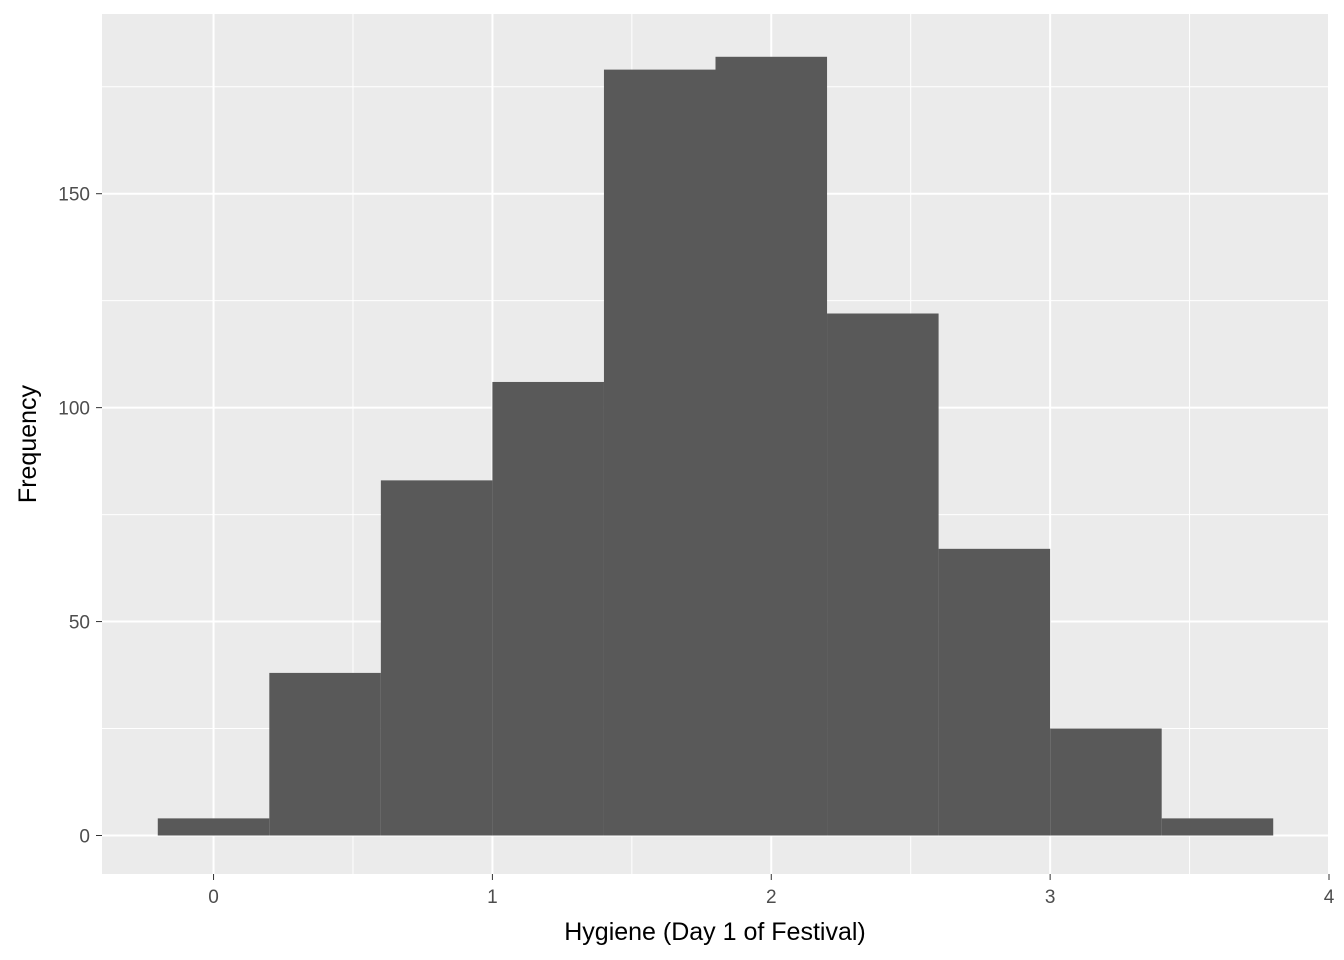  What do you see at coordinates (79, 623) in the screenshot?
I see `y-tick-label: 50` at bounding box center [79, 623].